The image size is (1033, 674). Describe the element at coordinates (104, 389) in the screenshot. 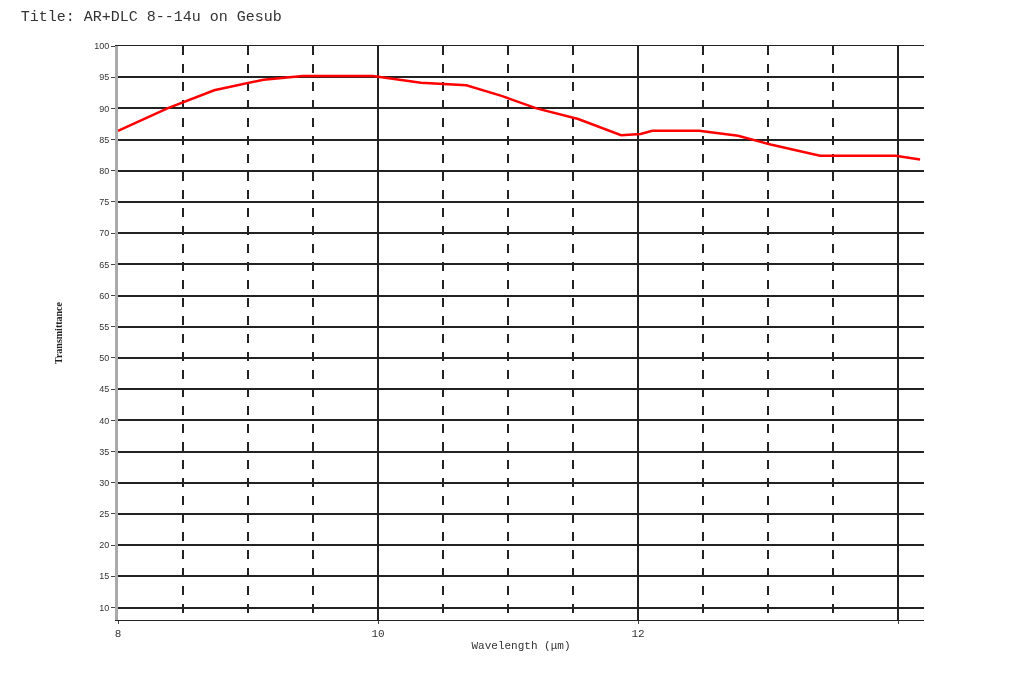

I see `y-tick-label: 45` at that location.